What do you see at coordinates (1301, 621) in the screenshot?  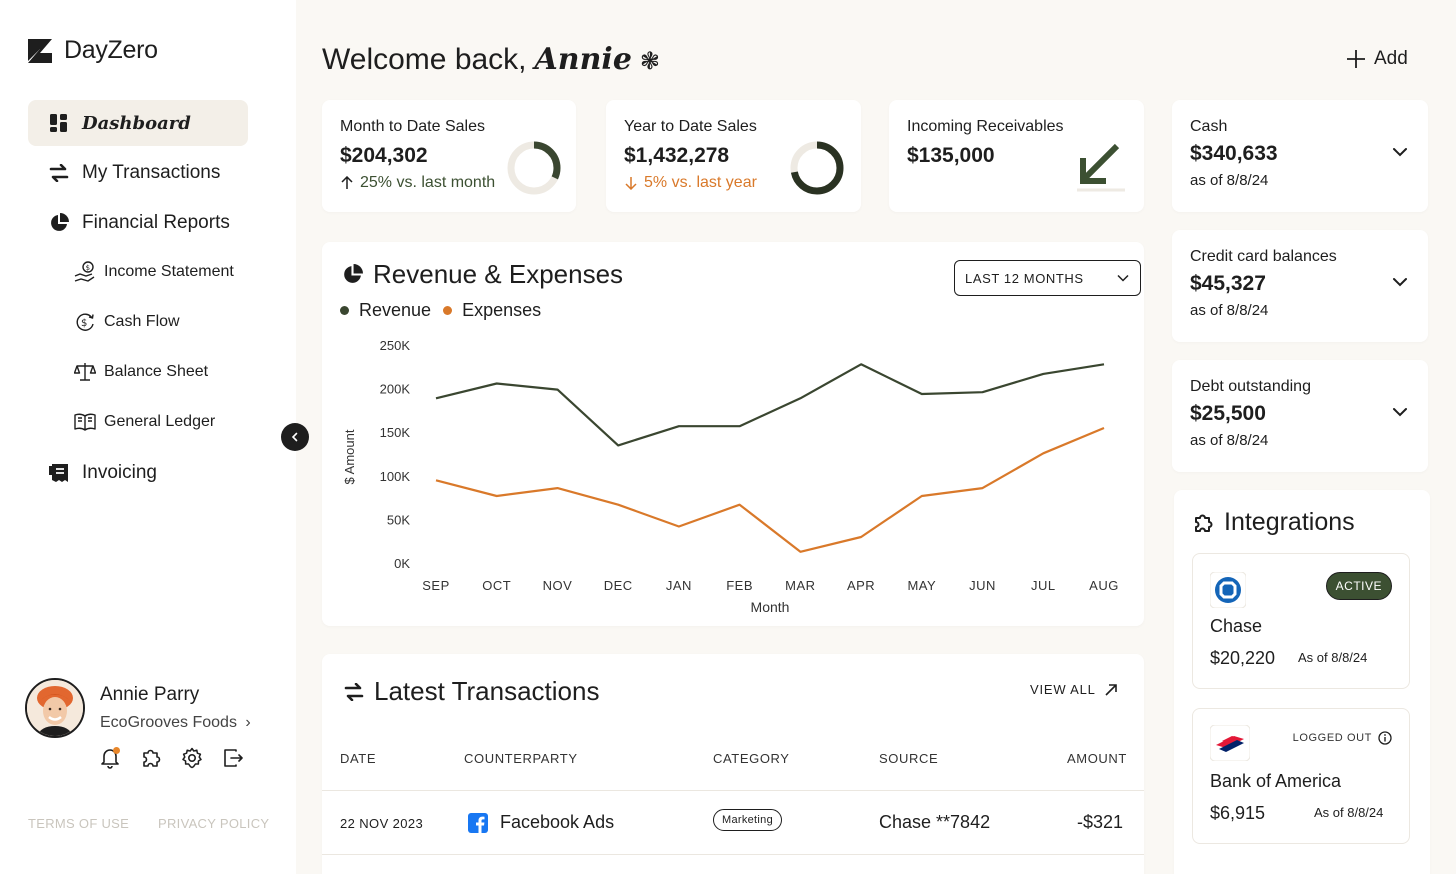 I see `integration-chase: ACTIVE Chase $20,220 As of 8/8/24` at bounding box center [1301, 621].